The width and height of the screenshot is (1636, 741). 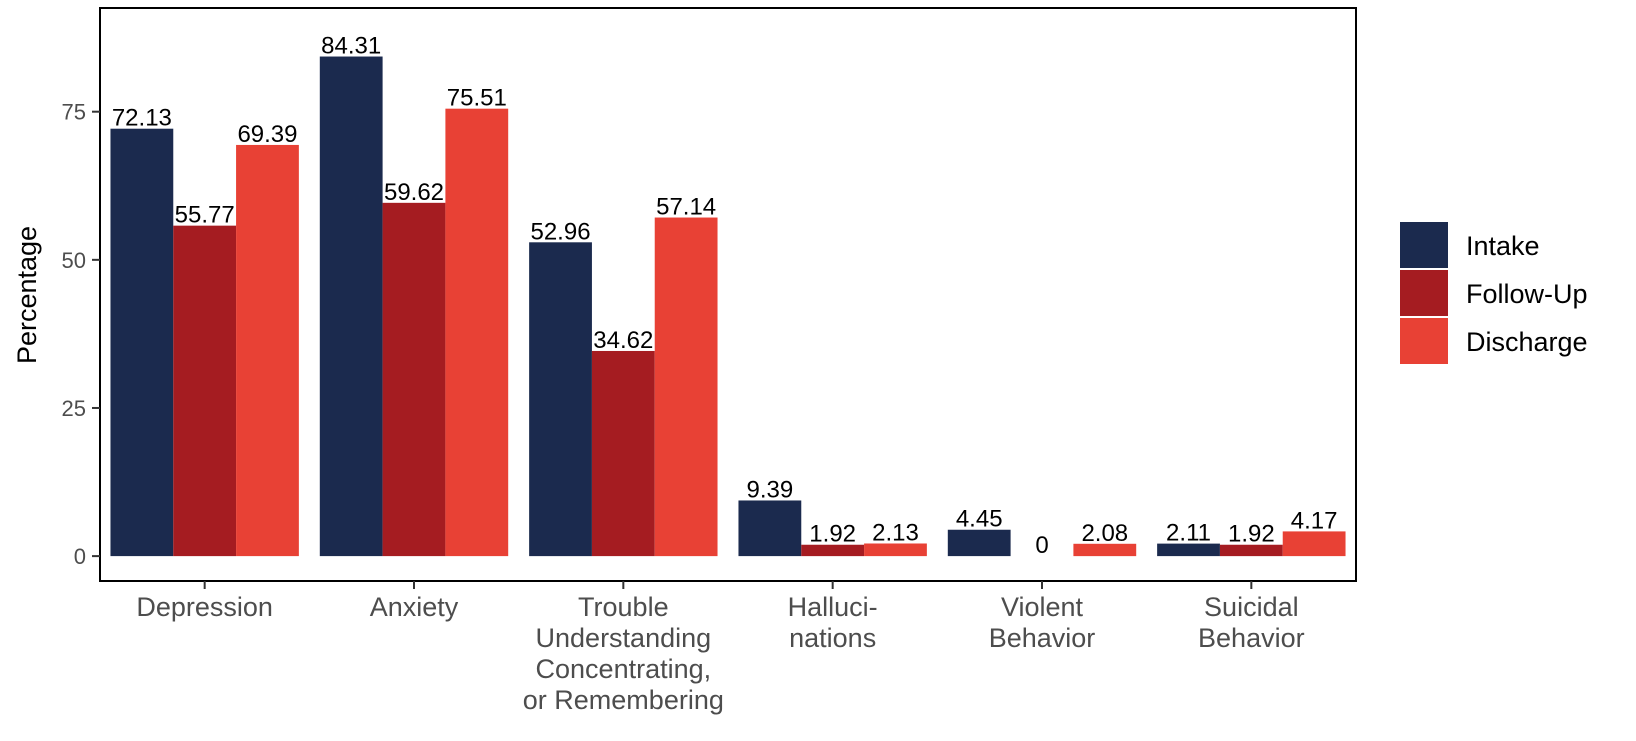 I want to click on data-label: 9.39, so click(x=770, y=489).